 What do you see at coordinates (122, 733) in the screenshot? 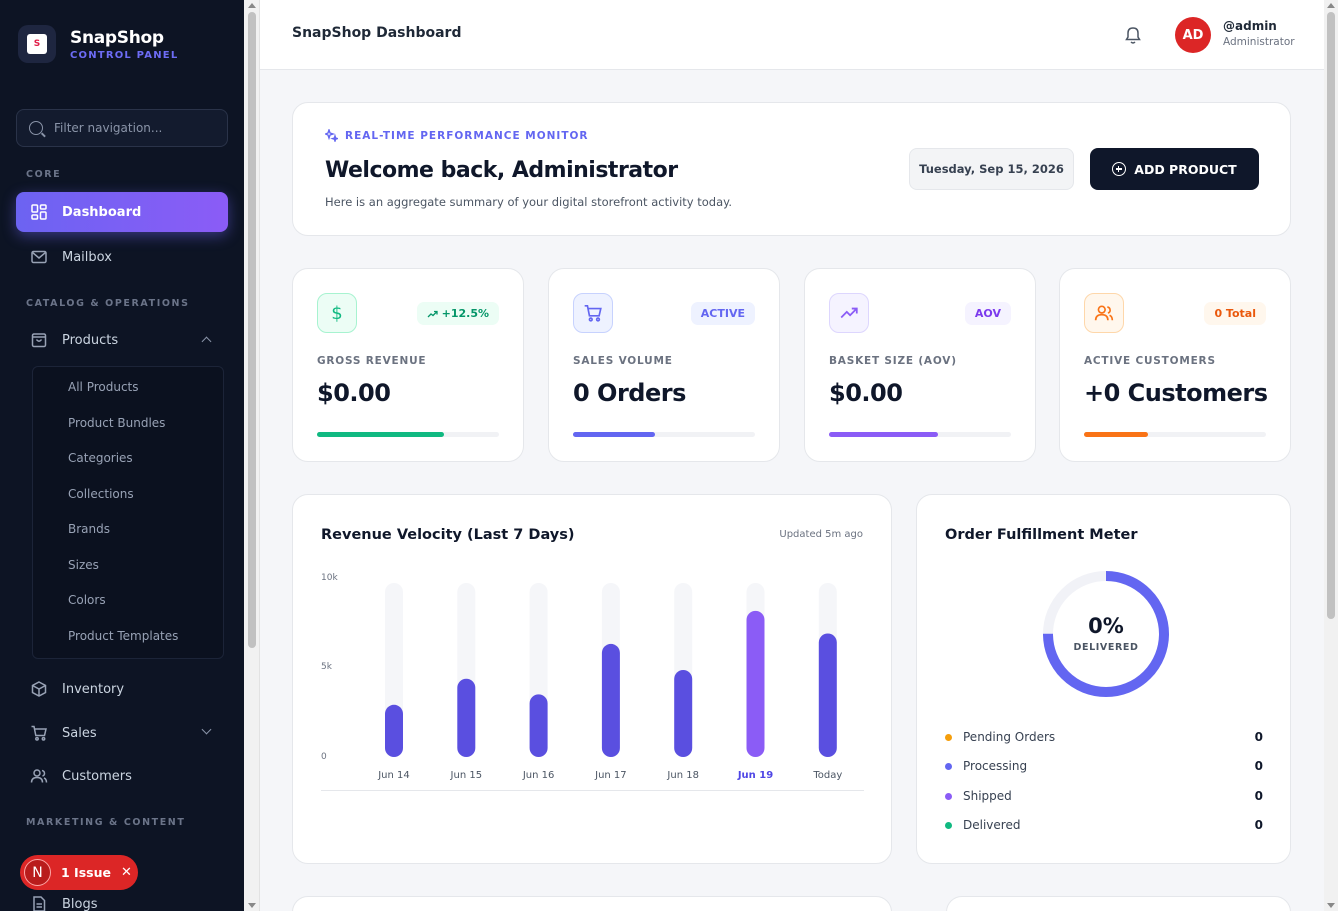
I see `sidebar-item-sales: Sales` at bounding box center [122, 733].